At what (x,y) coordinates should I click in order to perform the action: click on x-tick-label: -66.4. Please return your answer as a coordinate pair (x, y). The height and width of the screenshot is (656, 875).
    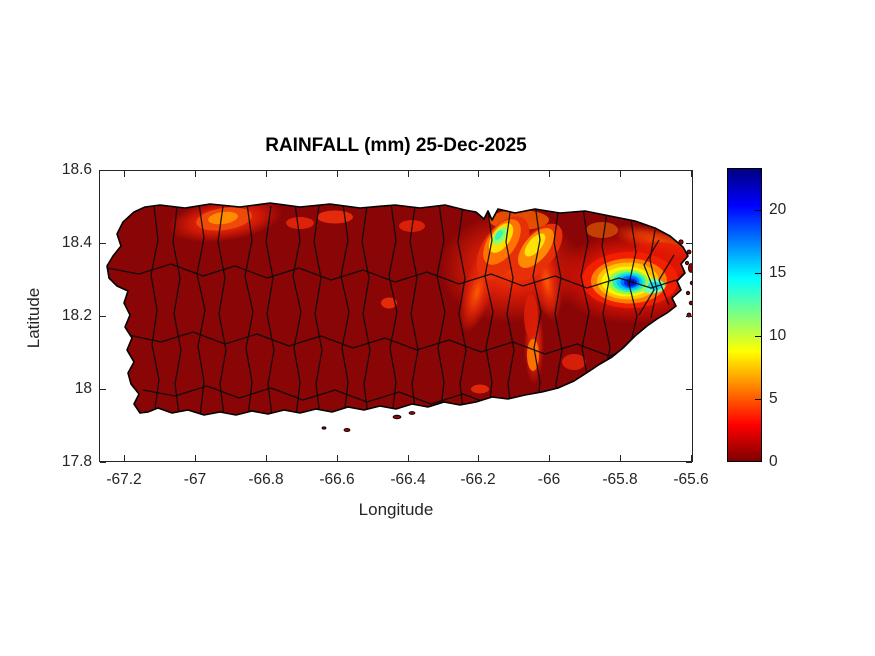
    Looking at the image, I should click on (408, 479).